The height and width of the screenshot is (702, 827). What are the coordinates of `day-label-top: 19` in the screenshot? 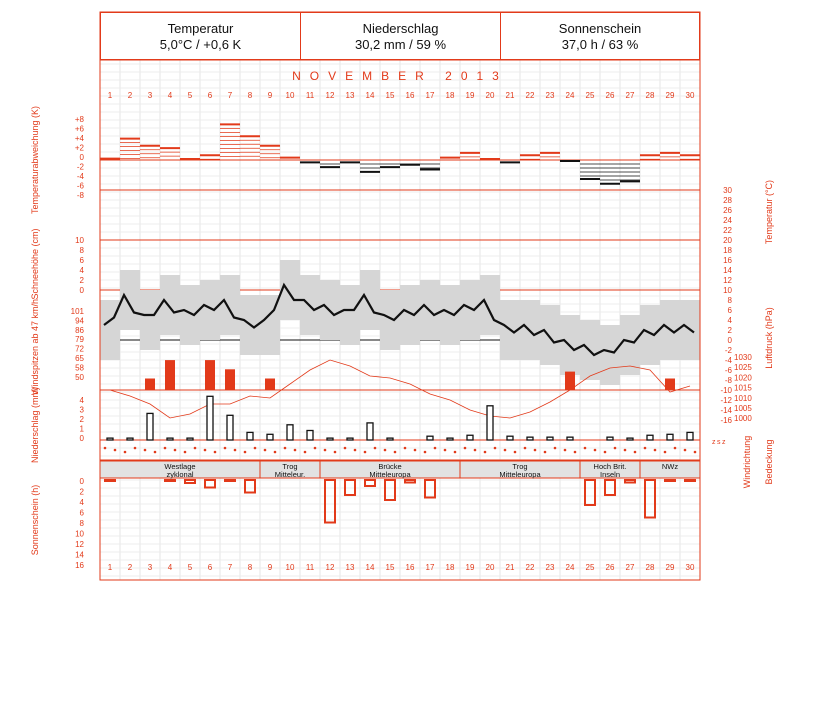 It's located at (470, 95).